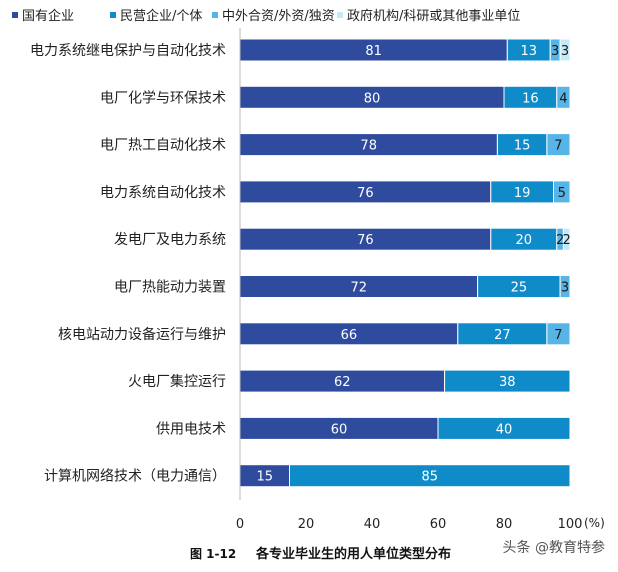  Describe the element at coordinates (438, 524) in the screenshot. I see `x-tick-label: 60` at that location.